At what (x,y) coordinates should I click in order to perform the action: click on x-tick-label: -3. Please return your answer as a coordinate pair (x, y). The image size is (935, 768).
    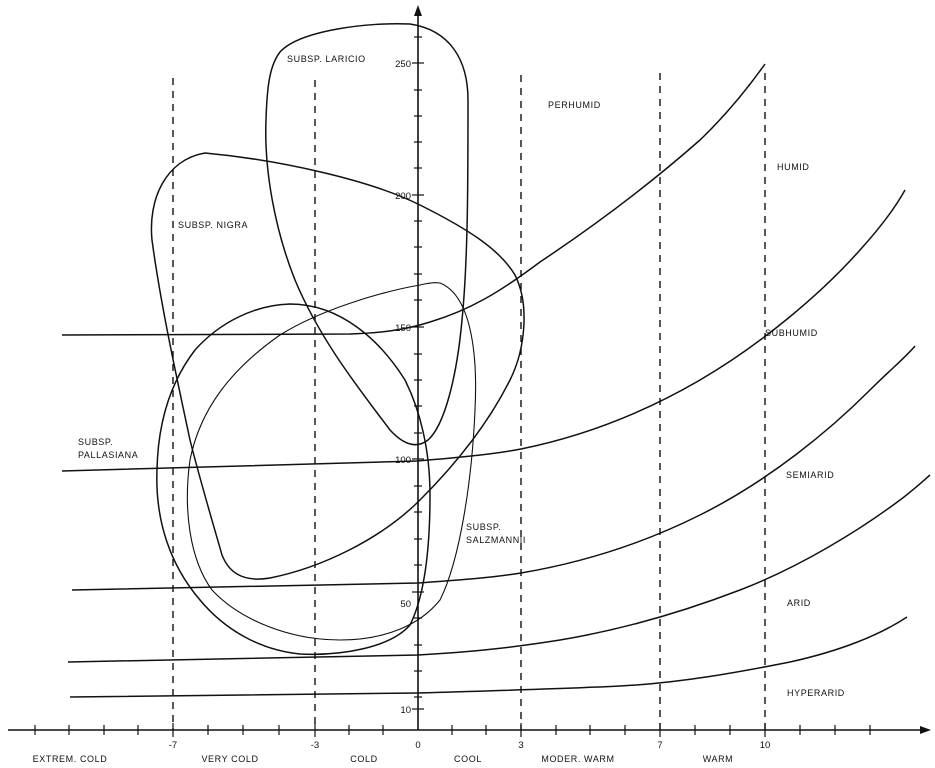
    Looking at the image, I should click on (315, 745).